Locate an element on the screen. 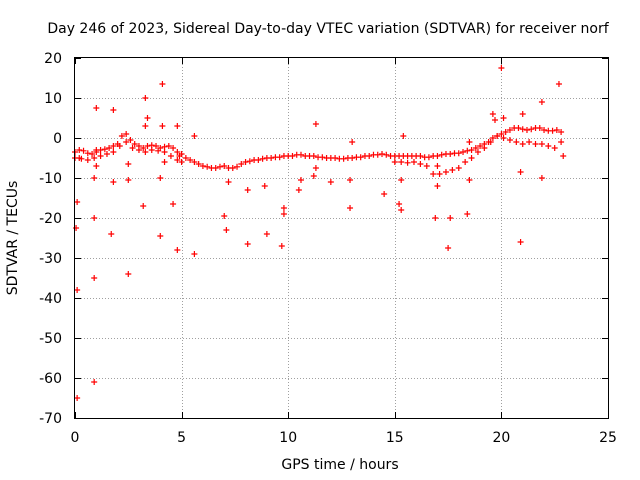  x-tick-label: 25 is located at coordinates (608, 438).